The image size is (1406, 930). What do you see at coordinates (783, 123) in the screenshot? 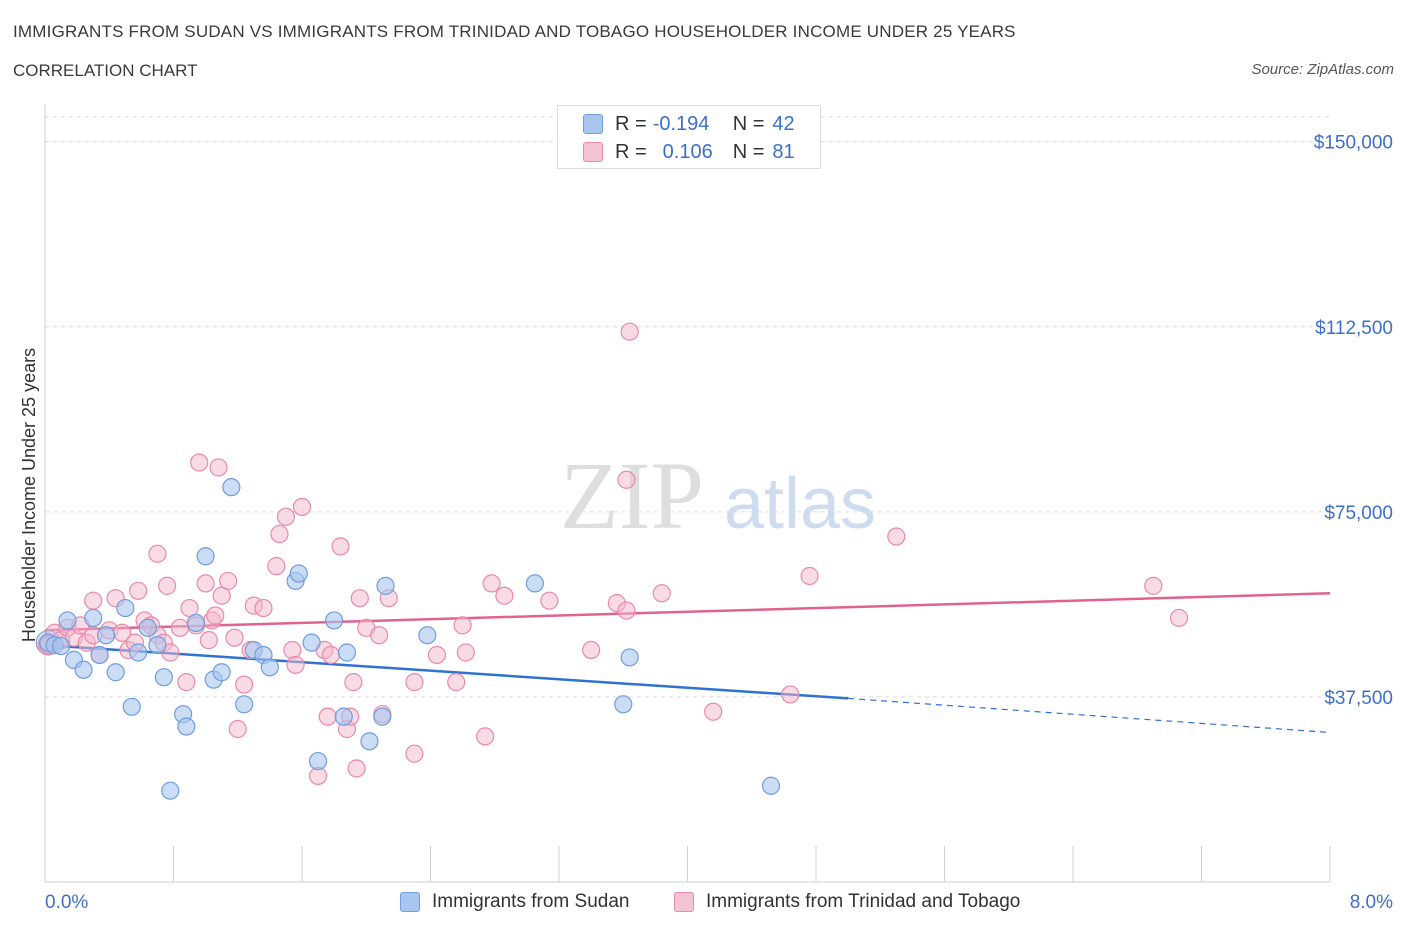
I see `legend-n-value: 42` at bounding box center [783, 123].